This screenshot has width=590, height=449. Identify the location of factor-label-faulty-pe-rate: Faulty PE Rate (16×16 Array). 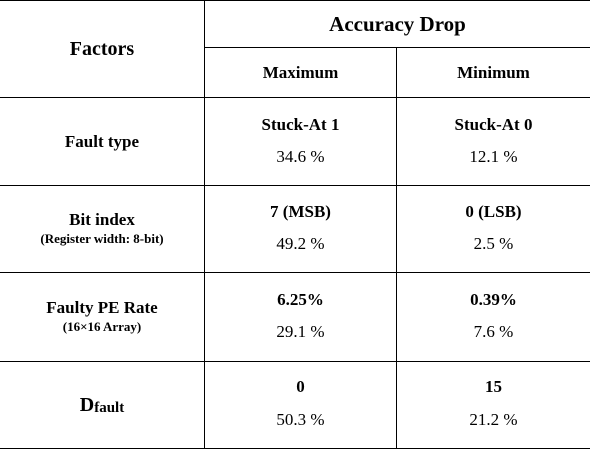
(102, 317).